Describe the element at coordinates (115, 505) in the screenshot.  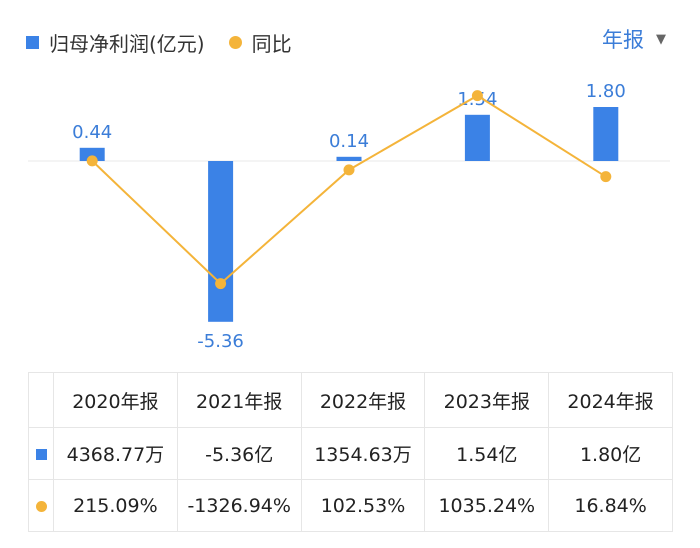
I see `table-cell: 215.09%` at that location.